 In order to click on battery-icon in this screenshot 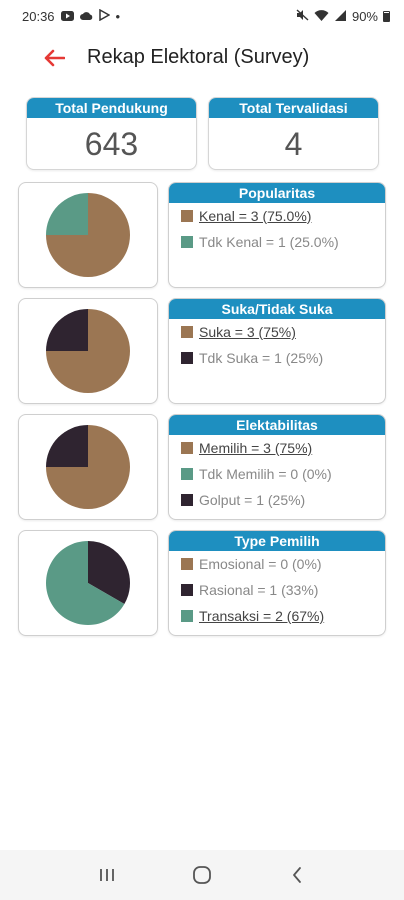, I will do `click(386, 16)`.